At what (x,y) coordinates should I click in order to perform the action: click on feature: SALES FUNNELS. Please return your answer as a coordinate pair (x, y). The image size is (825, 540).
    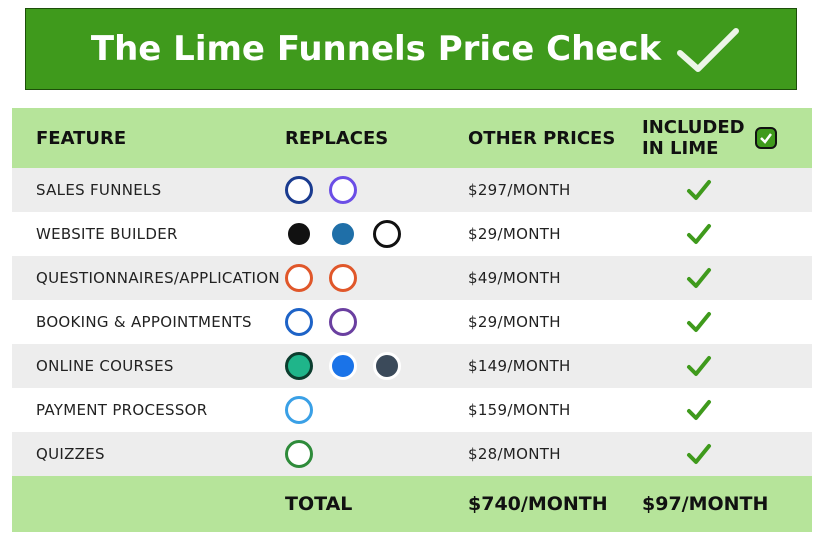
    Looking at the image, I should click on (99, 190).